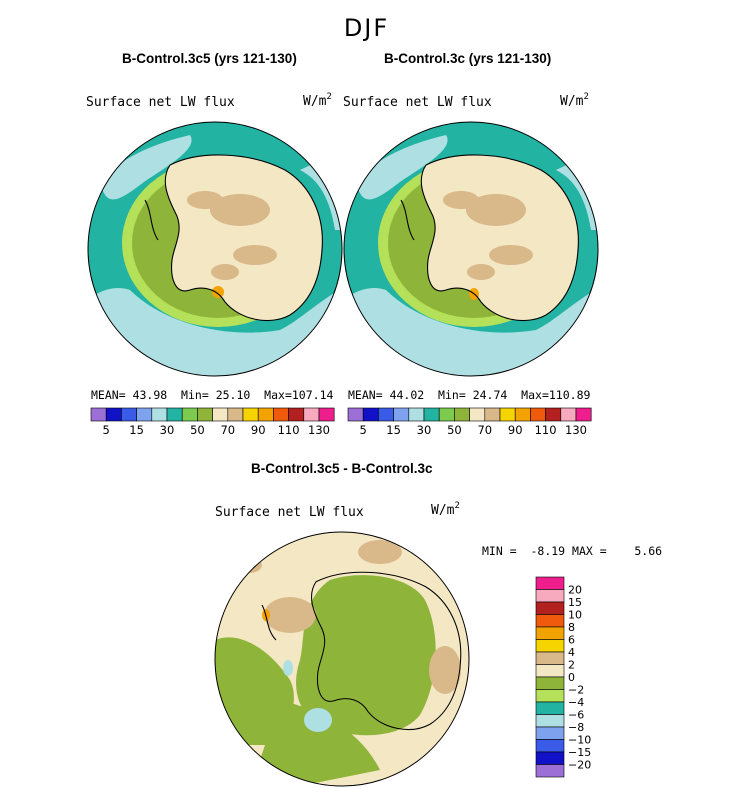 This screenshot has width=733, height=789. Describe the element at coordinates (575, 602) in the screenshot. I see `diff-colorbar-tick-label: 15` at that location.